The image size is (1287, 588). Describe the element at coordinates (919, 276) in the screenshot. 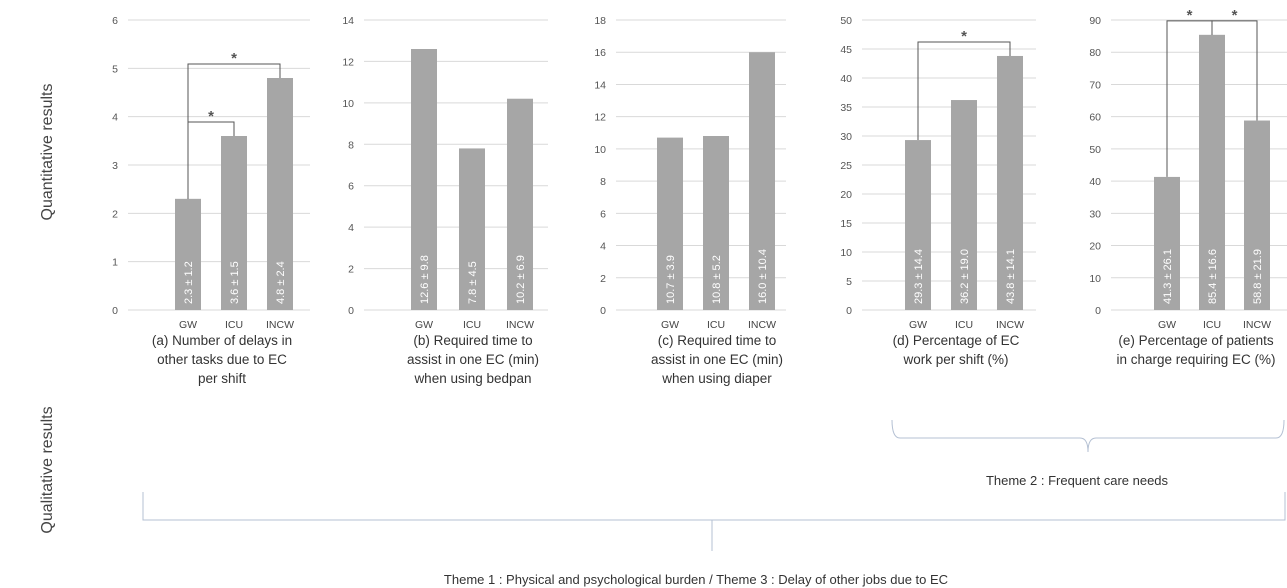

I see `data-label: 29.3 ± 14.4` at that location.